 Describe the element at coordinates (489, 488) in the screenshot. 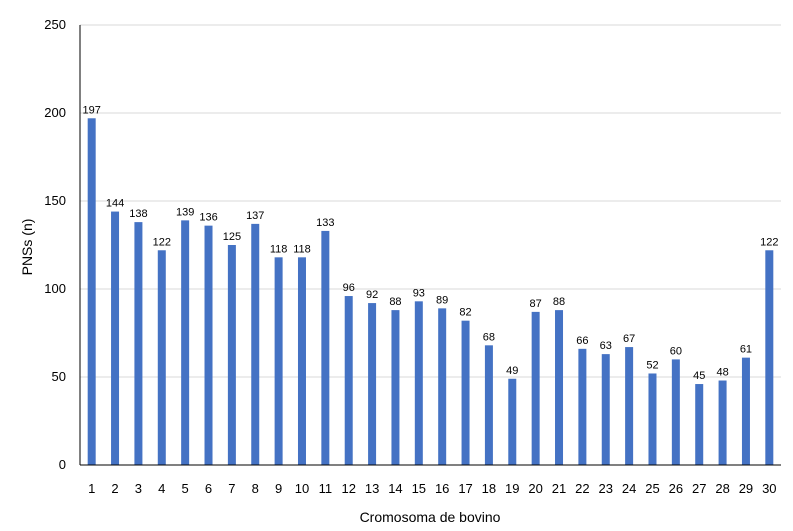

I see `x-tick-label-18: 18` at that location.